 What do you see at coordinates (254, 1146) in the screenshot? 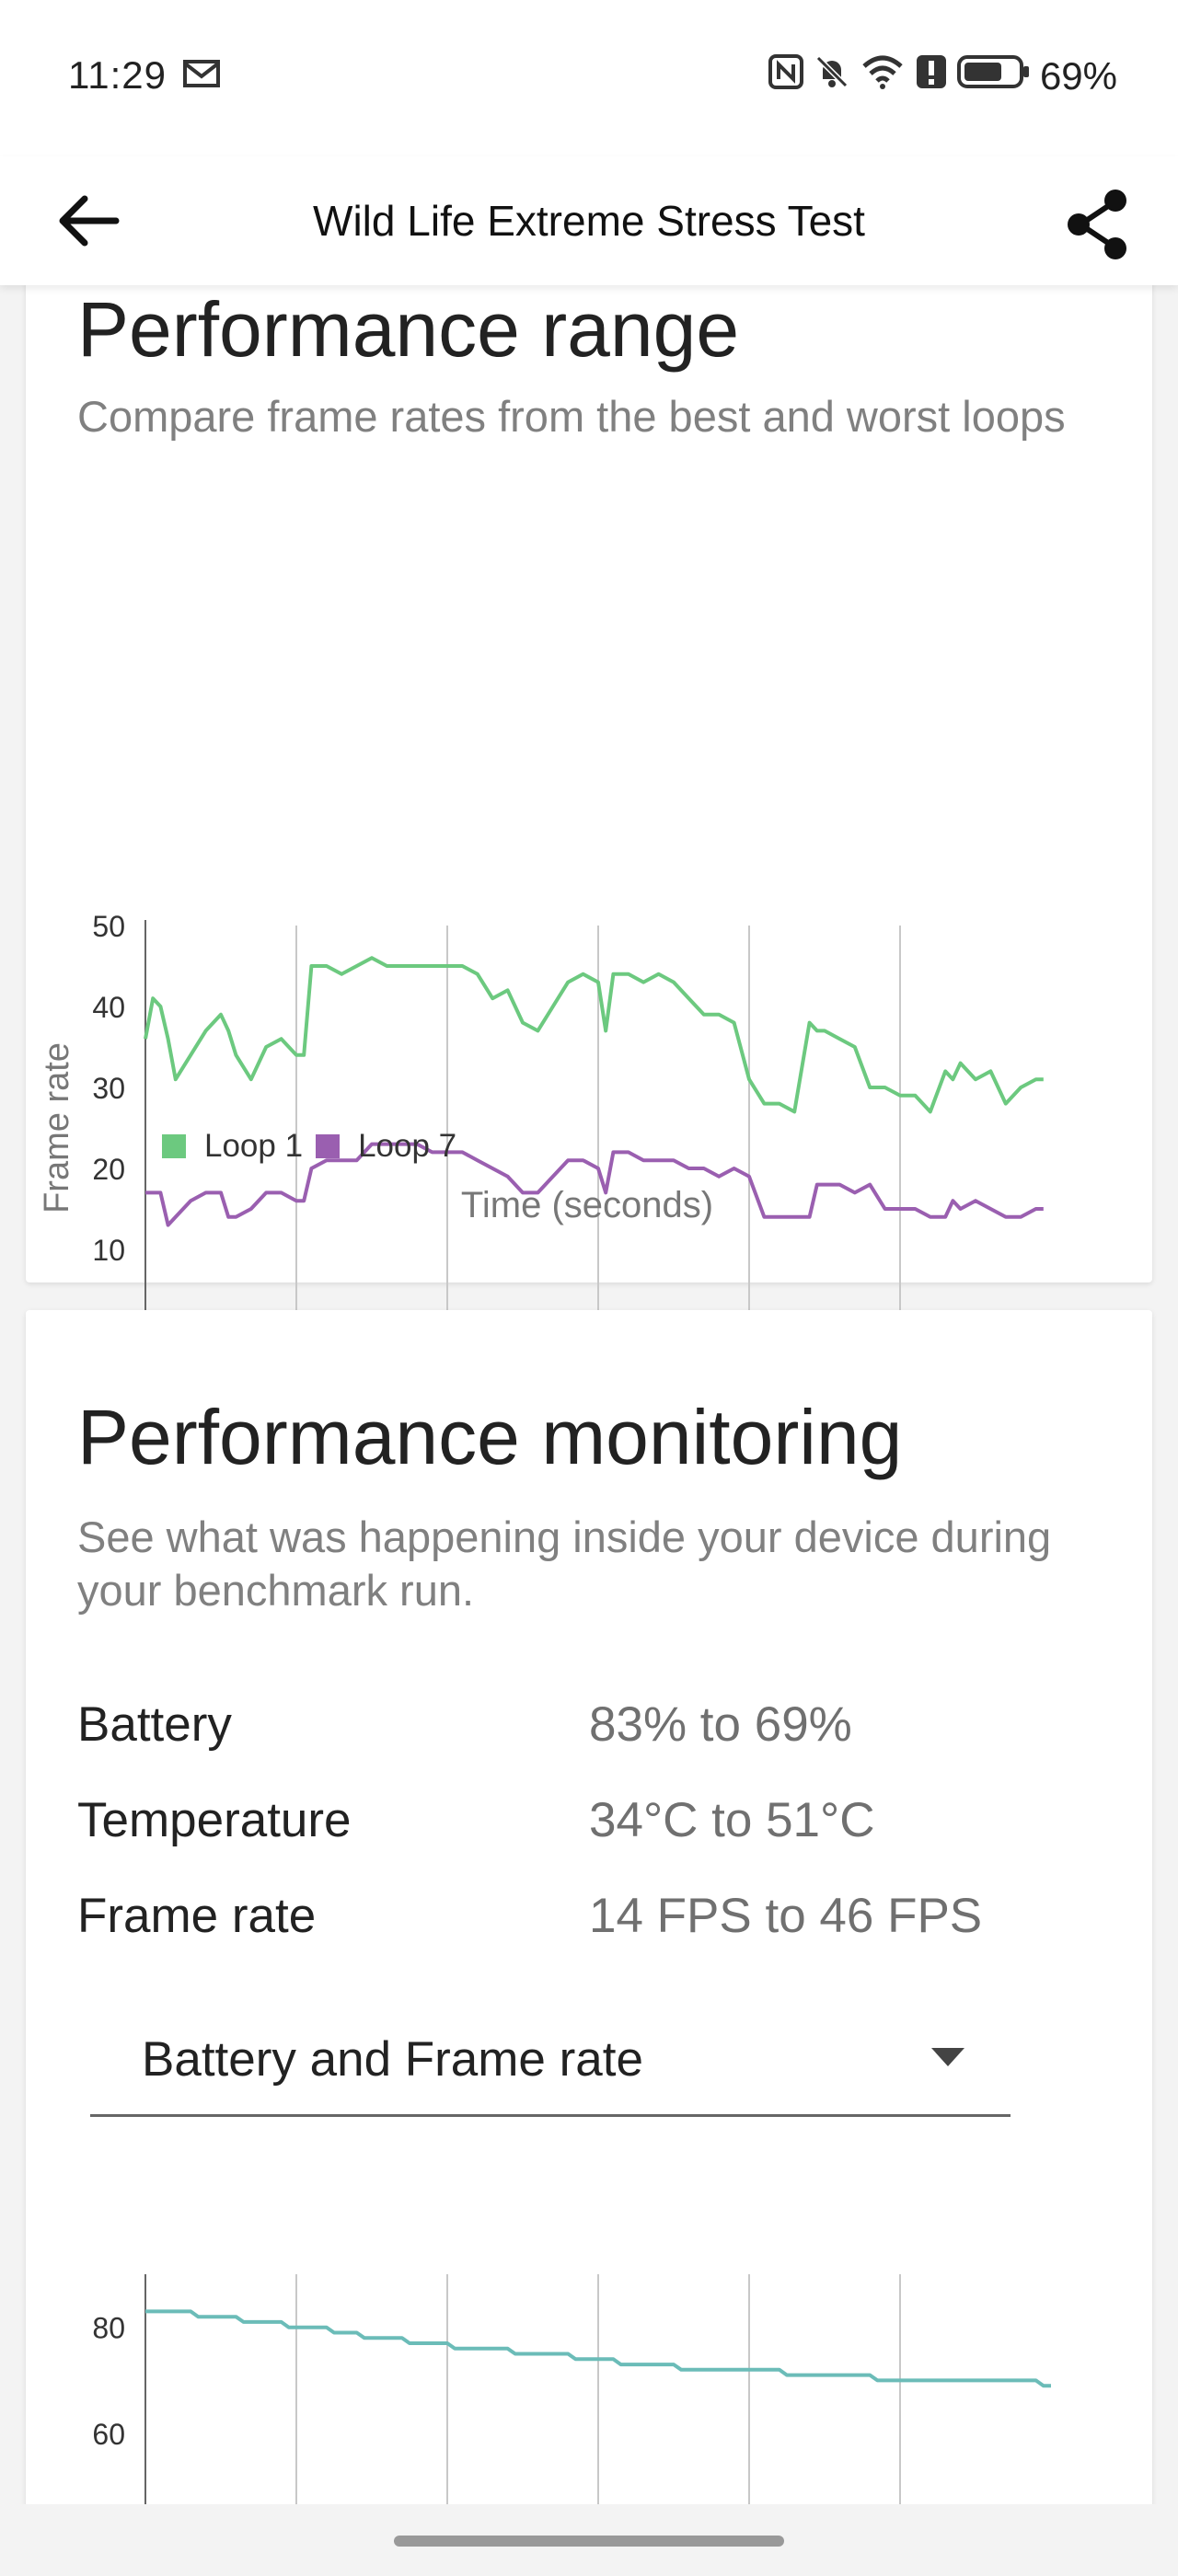
I see `legend-label-loop-1: Loop 1` at bounding box center [254, 1146].